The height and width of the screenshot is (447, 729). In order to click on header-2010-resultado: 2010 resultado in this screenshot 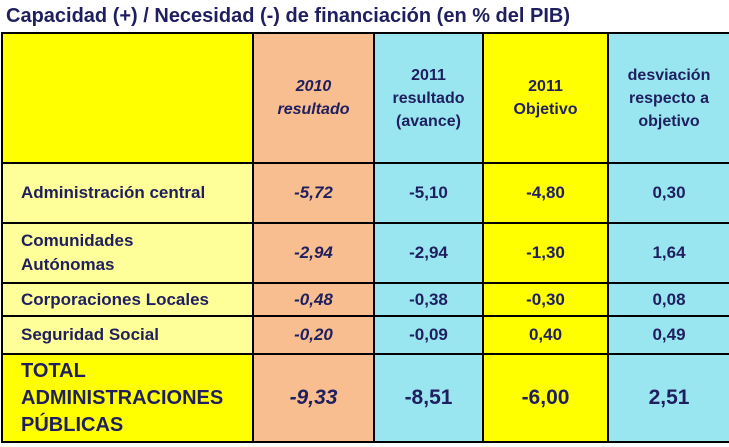, I will do `click(313, 98)`.